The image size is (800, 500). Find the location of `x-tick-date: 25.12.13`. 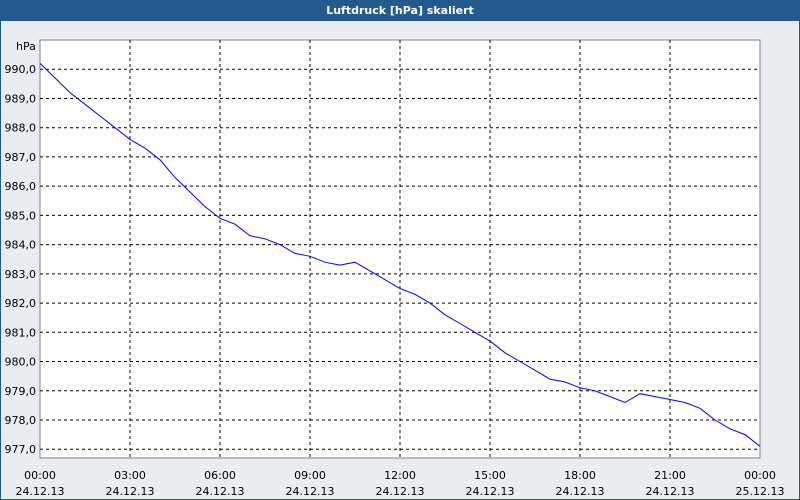

x-tick-date: 25.12.13 is located at coordinates (760, 491).